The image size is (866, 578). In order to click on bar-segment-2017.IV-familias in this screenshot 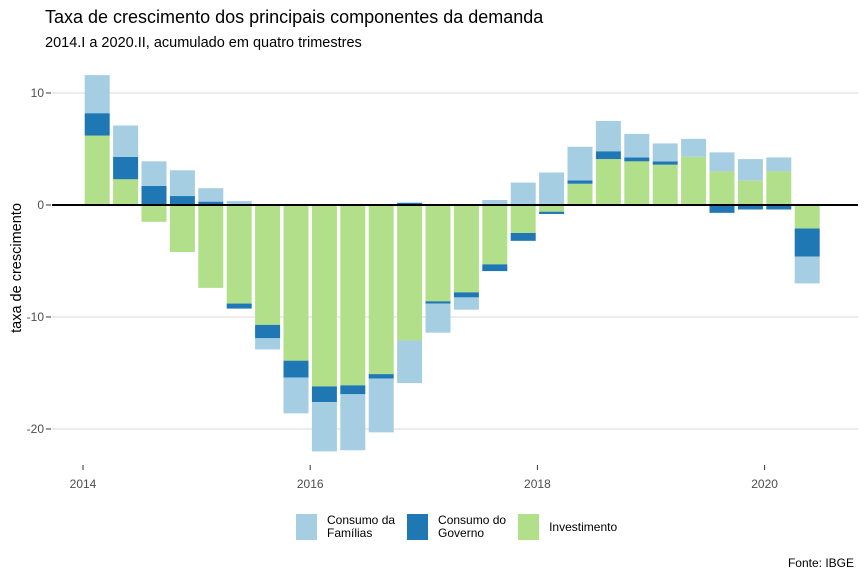, I will do `click(523, 193)`.